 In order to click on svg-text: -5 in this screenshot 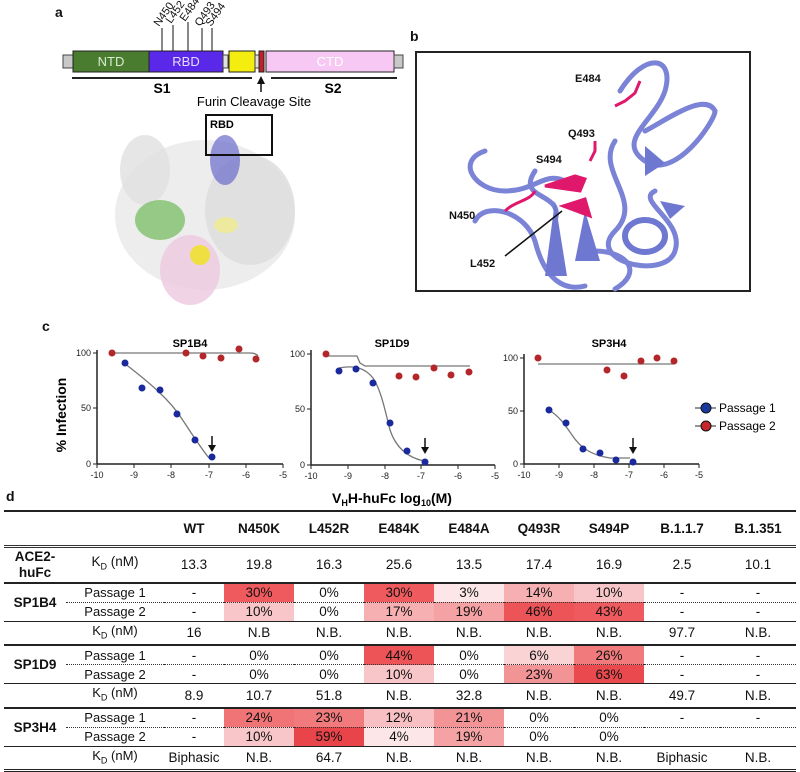, I will do `click(699, 475)`.